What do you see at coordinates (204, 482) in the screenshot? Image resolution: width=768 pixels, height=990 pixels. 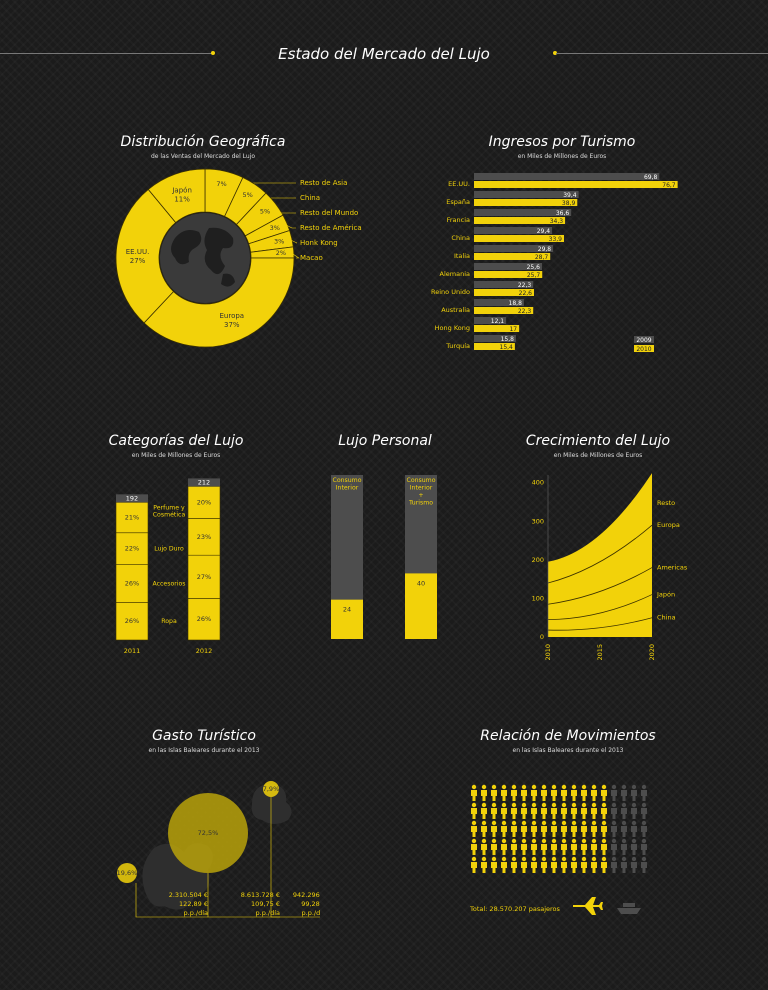 I see `total-label: 212` at bounding box center [204, 482].